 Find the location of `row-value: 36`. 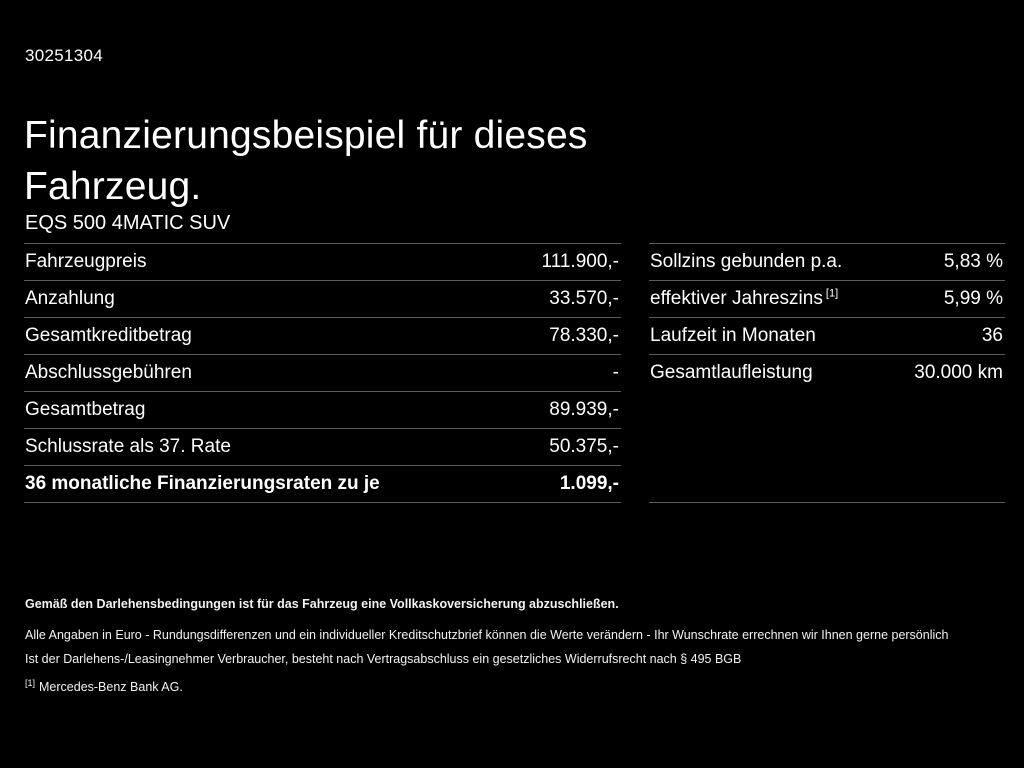

row-value: 36 is located at coordinates (992, 335).